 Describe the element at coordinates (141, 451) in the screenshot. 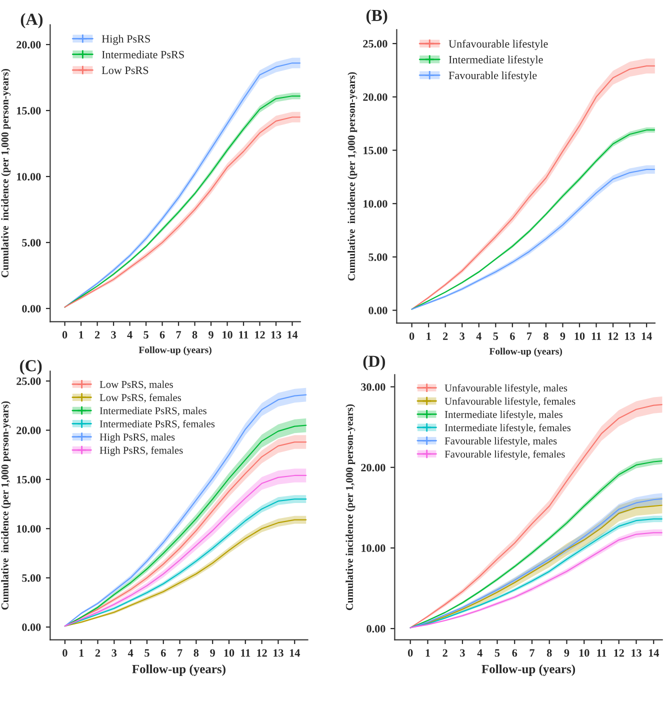

I see `legend-label: High PsRS, females` at that location.